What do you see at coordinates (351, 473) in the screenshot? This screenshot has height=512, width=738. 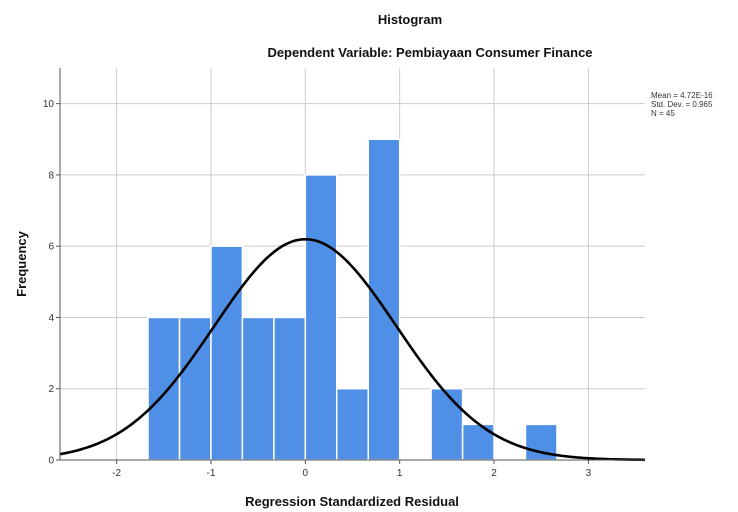 I see `x-tick-labels: -2 -1 0 1 2 3` at bounding box center [351, 473].